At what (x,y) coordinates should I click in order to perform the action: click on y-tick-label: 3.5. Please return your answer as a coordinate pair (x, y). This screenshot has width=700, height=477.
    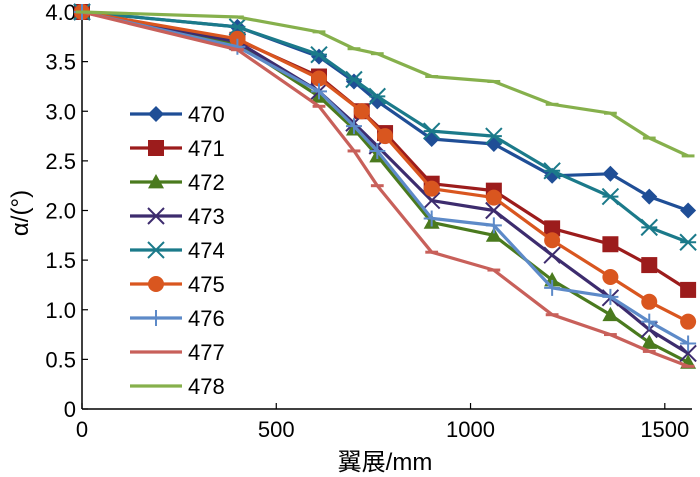
    Looking at the image, I should click on (60, 62).